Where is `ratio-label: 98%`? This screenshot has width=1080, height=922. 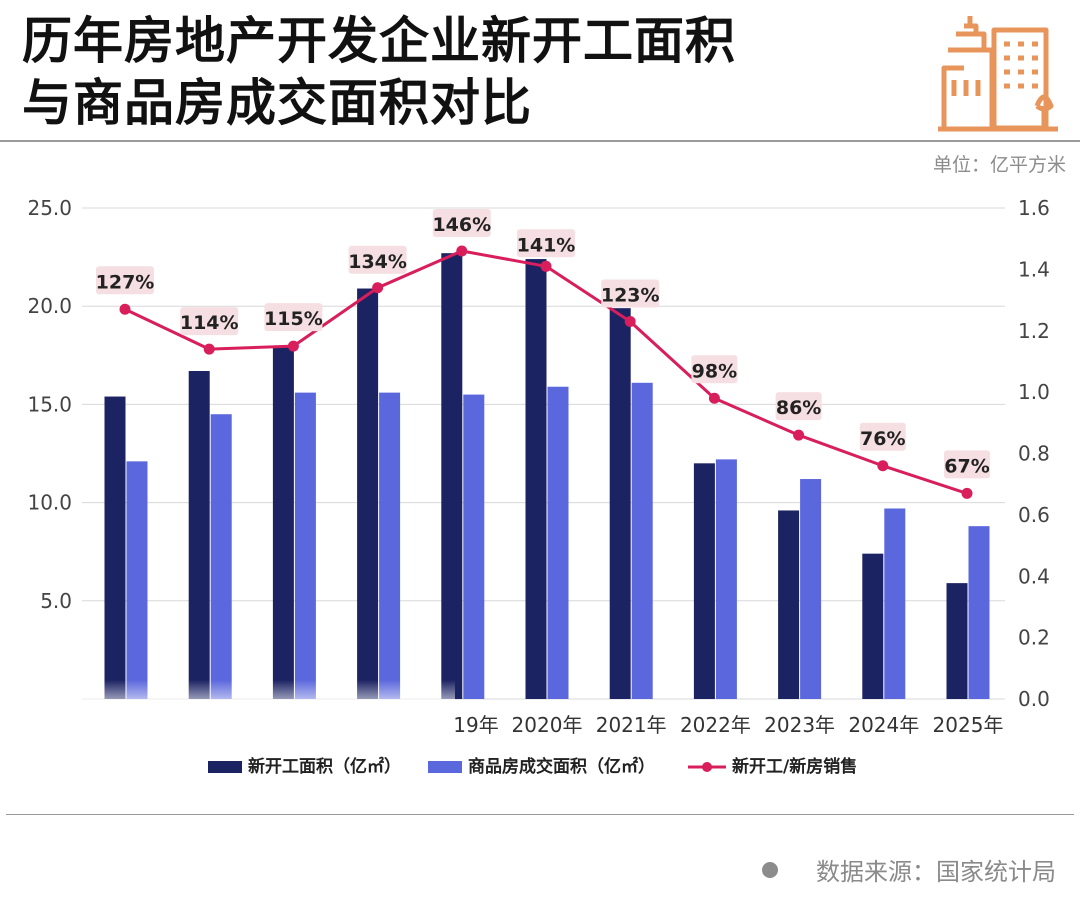 ratio-label: 98% is located at coordinates (714, 371).